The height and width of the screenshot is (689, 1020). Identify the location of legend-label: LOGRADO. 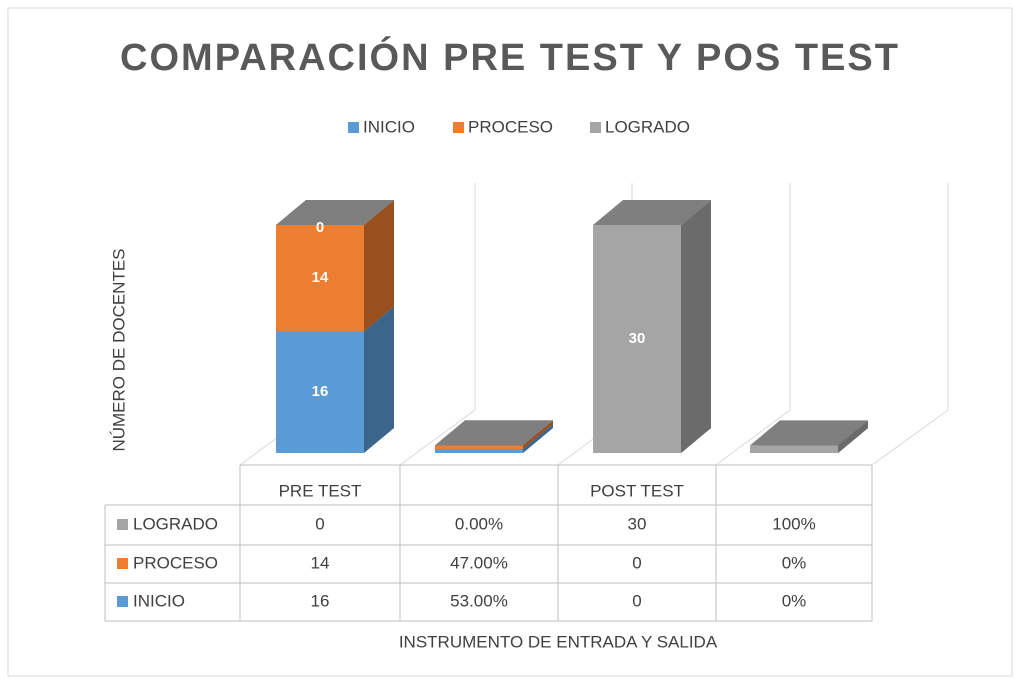
(647, 126).